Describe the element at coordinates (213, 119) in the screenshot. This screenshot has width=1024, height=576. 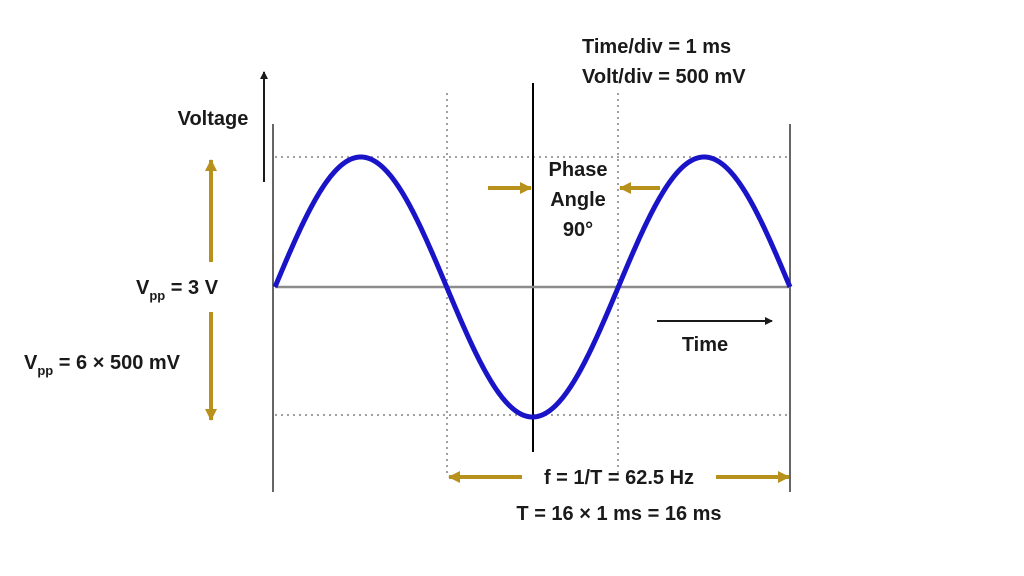
I see `voltage-axis-label: Voltage` at that location.